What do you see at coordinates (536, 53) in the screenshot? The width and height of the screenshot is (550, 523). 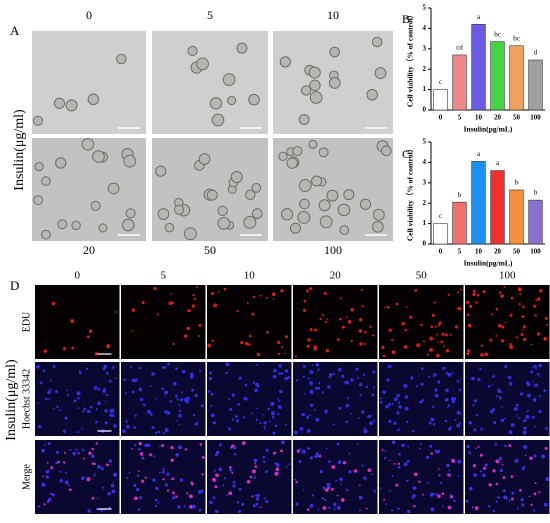 I see `significance-letter: d` at bounding box center [536, 53].